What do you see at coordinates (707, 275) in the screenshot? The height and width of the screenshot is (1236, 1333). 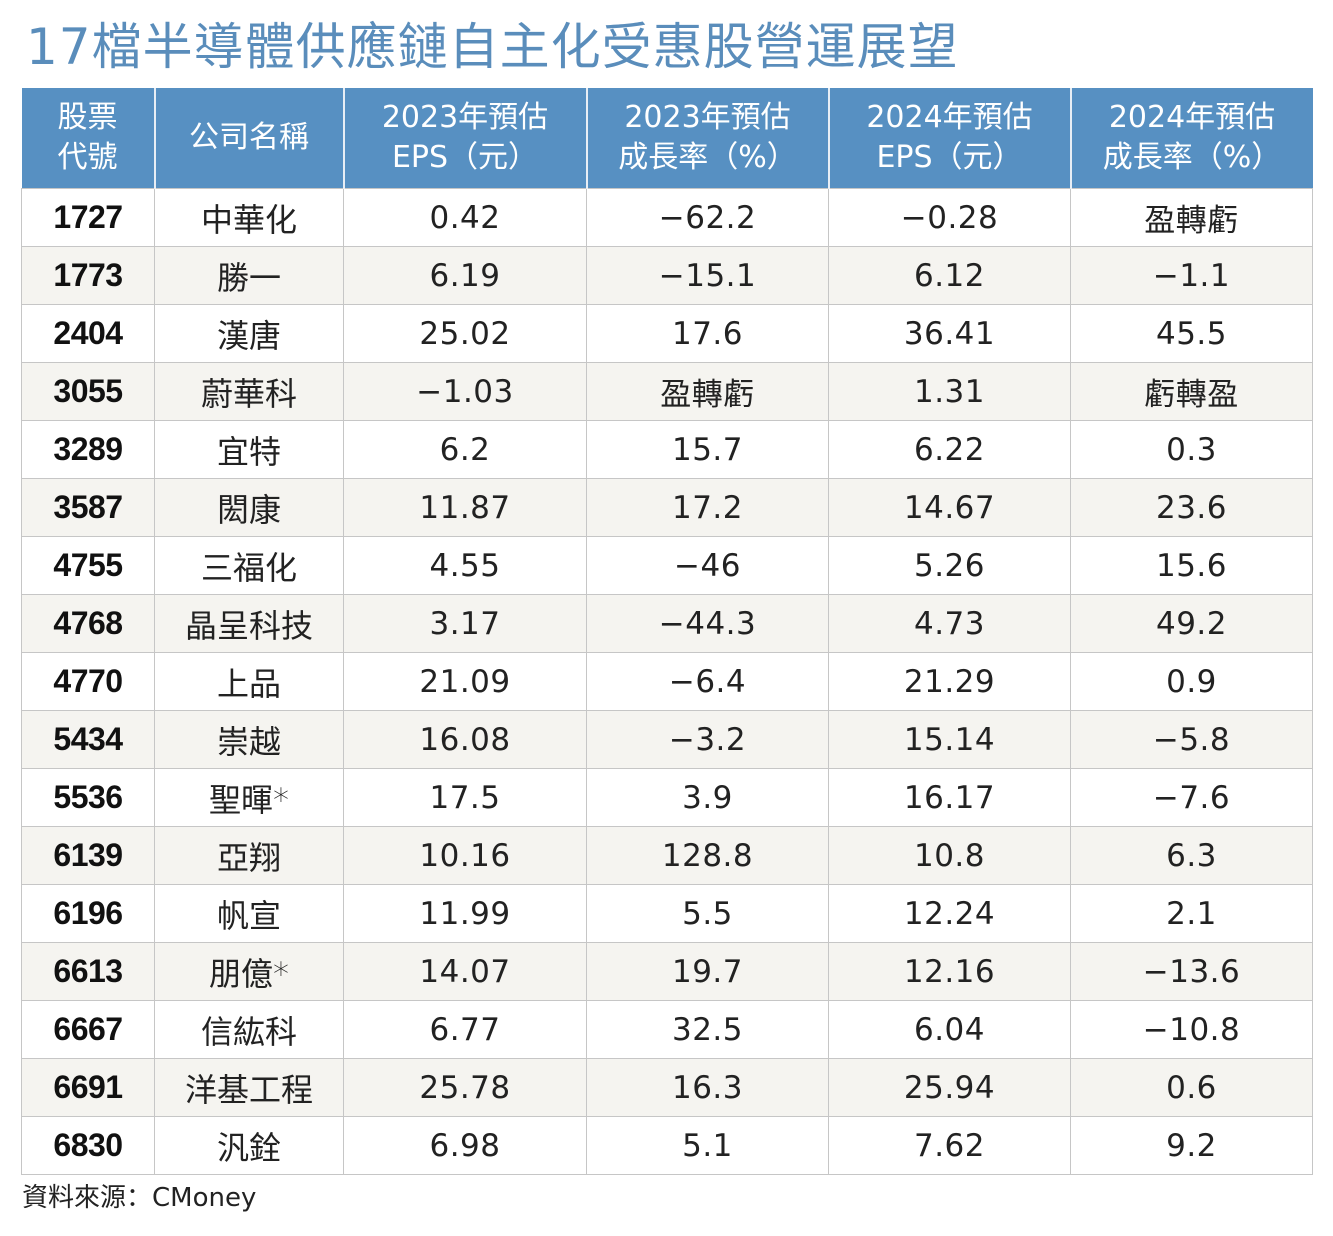 I see `cell-growth-2023: −15.1` at bounding box center [707, 275].